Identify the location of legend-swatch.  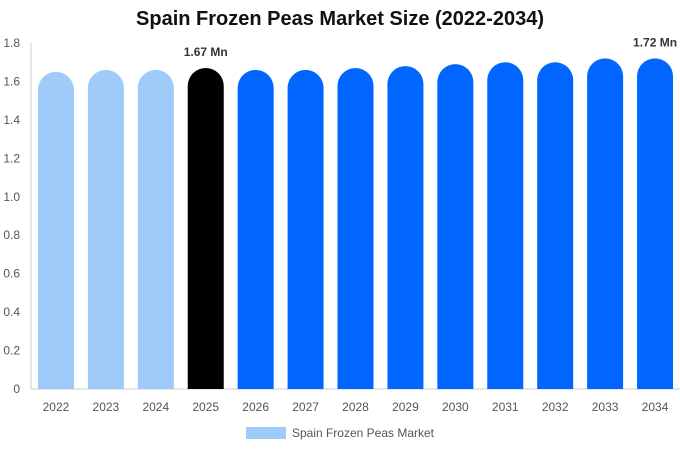
(265, 433).